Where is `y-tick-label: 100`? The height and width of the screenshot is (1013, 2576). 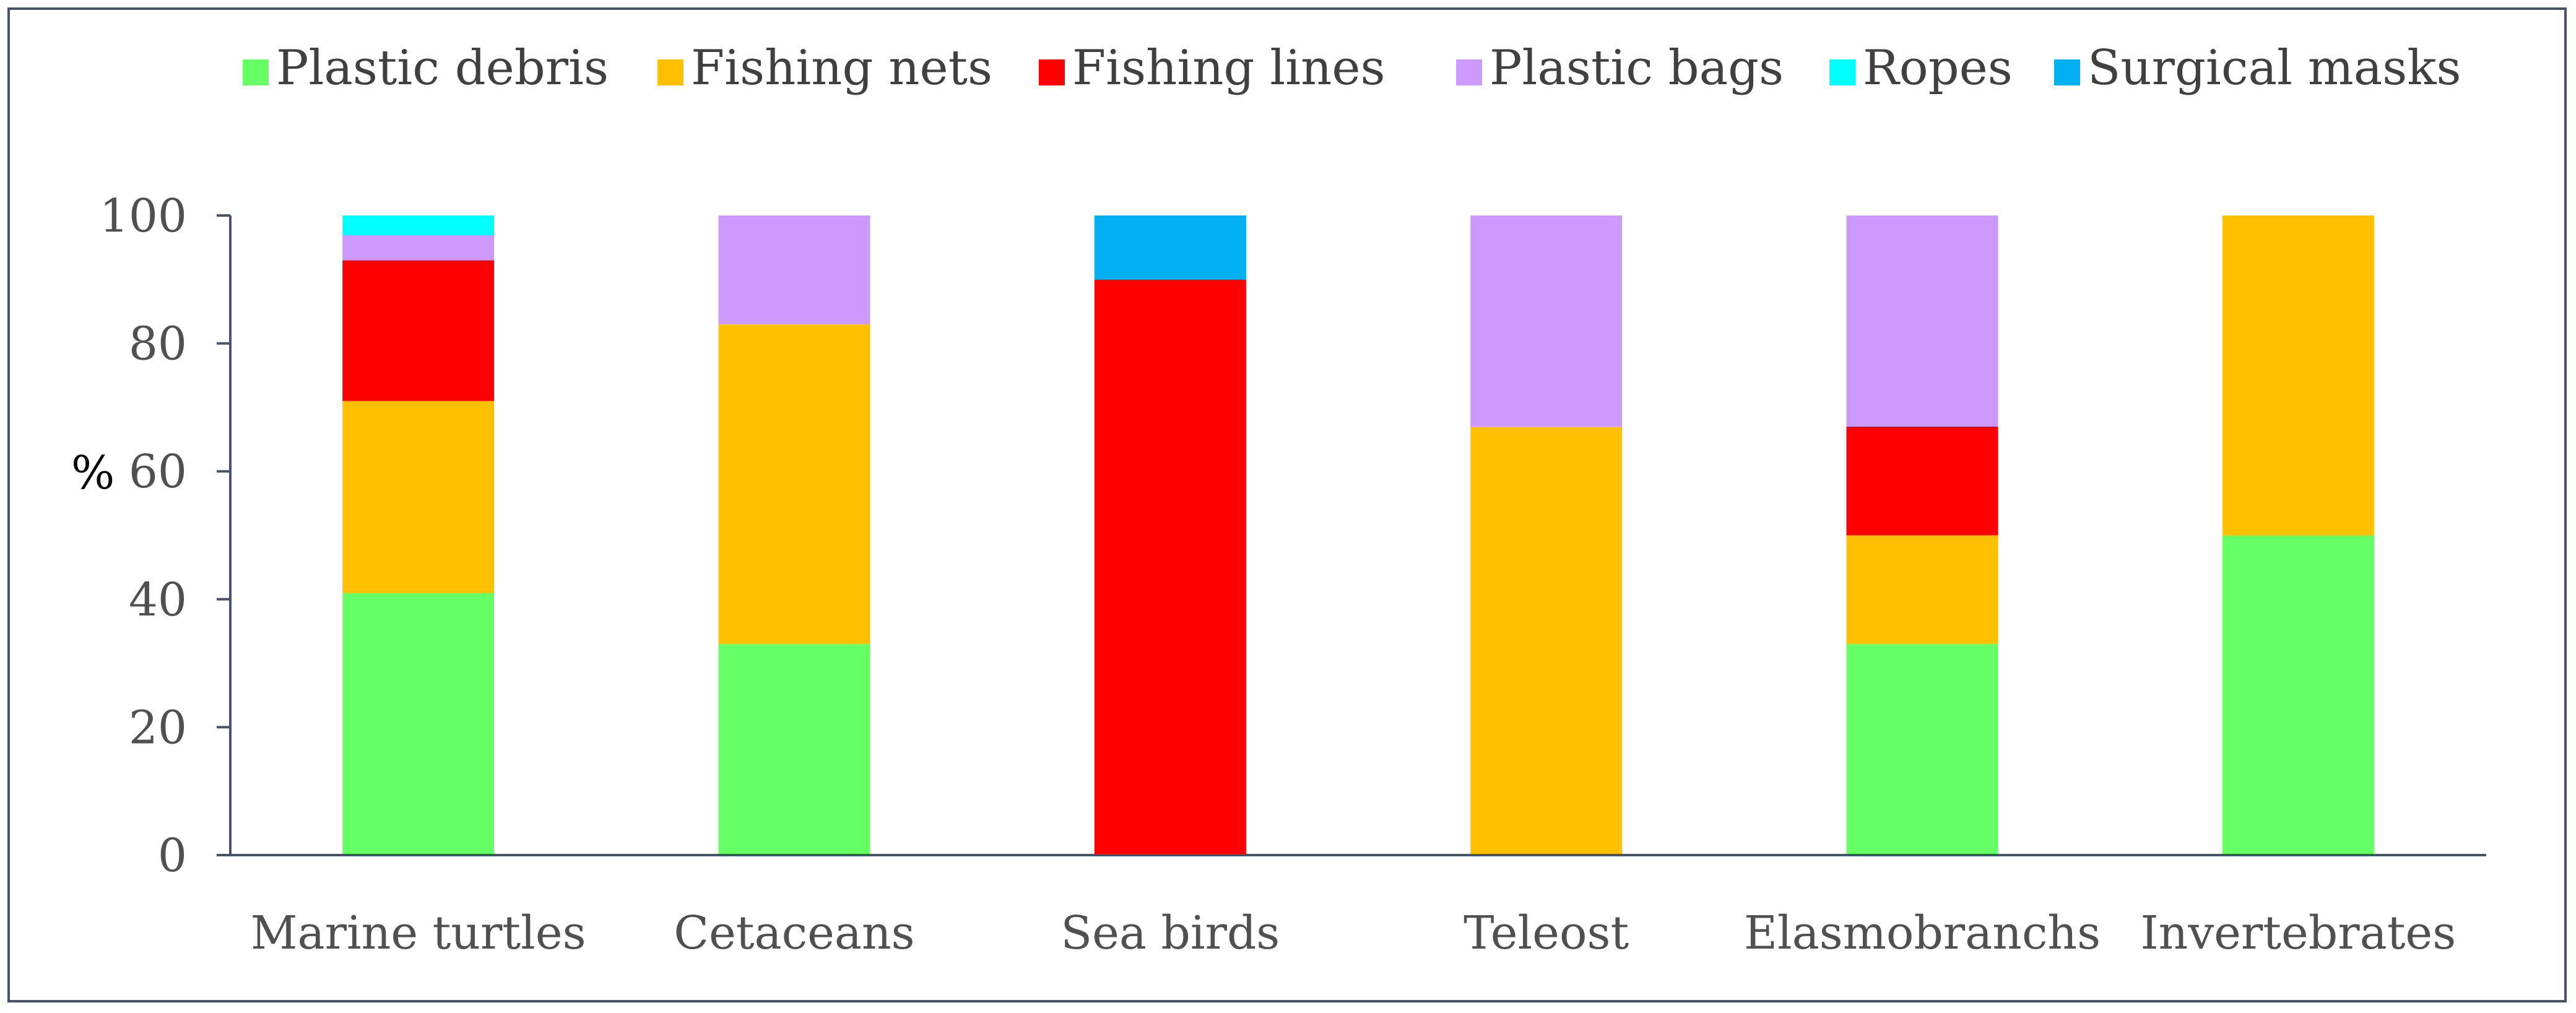
y-tick-label: 100 is located at coordinates (143, 216).